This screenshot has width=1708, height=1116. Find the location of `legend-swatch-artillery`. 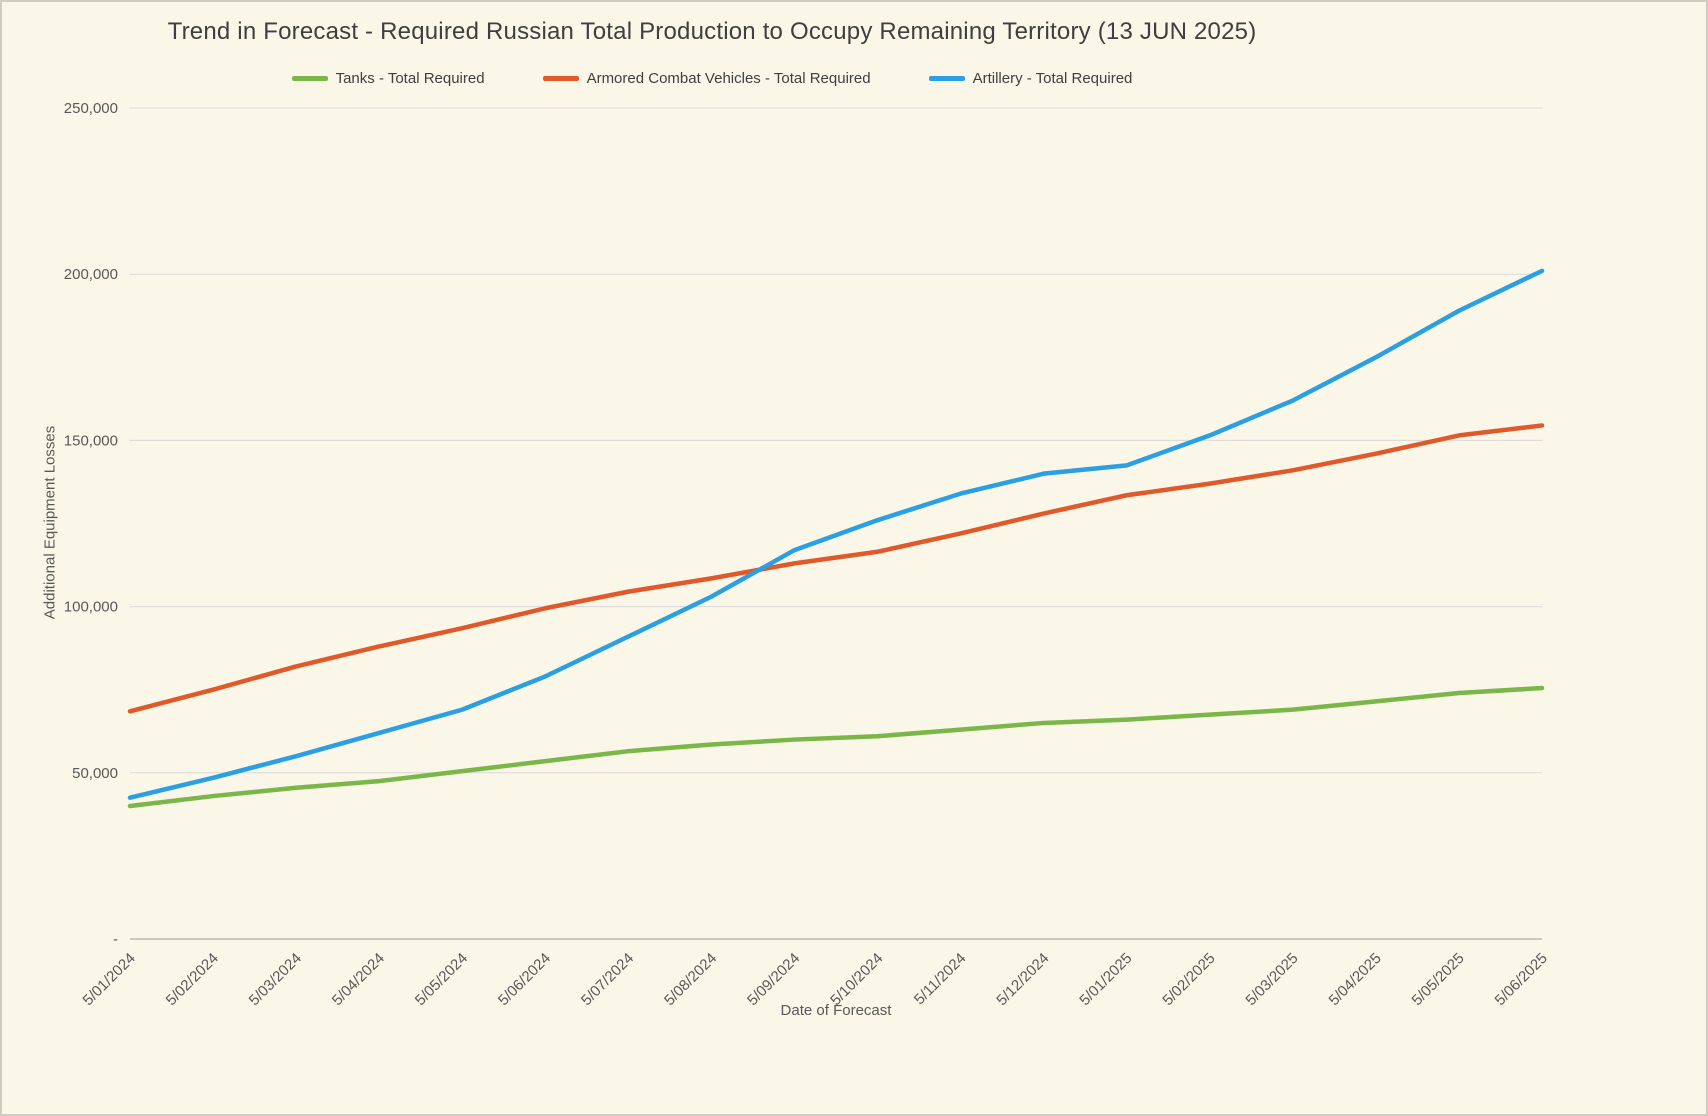

legend-swatch-artillery is located at coordinates (946, 78).